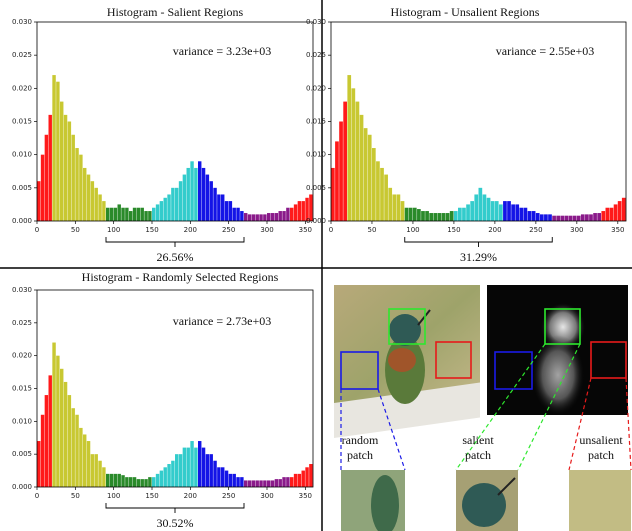 The width and height of the screenshot is (632, 531). What do you see at coordinates (22, 221) in the screenshot?
I see `y-tick-label: 0.000` at bounding box center [22, 221].